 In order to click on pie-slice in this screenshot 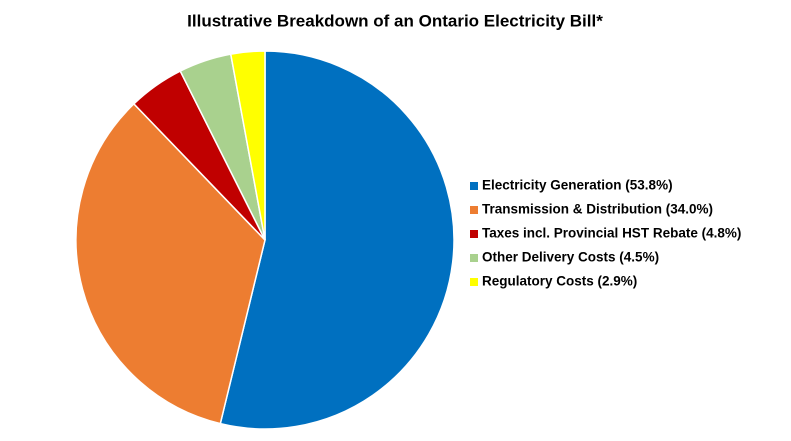, I will do `click(247, 145)`.